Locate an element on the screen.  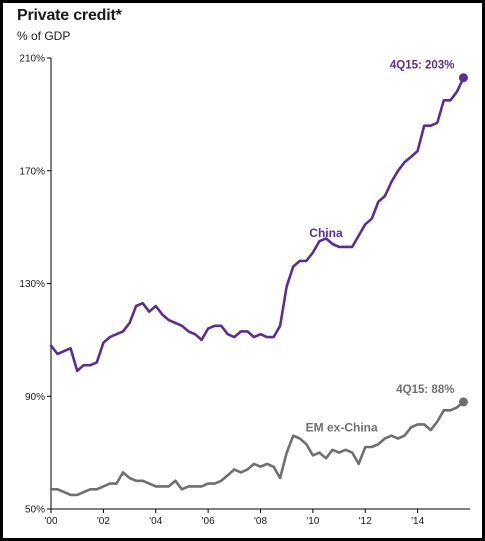
x-tick-label: '08 is located at coordinates (260, 521).